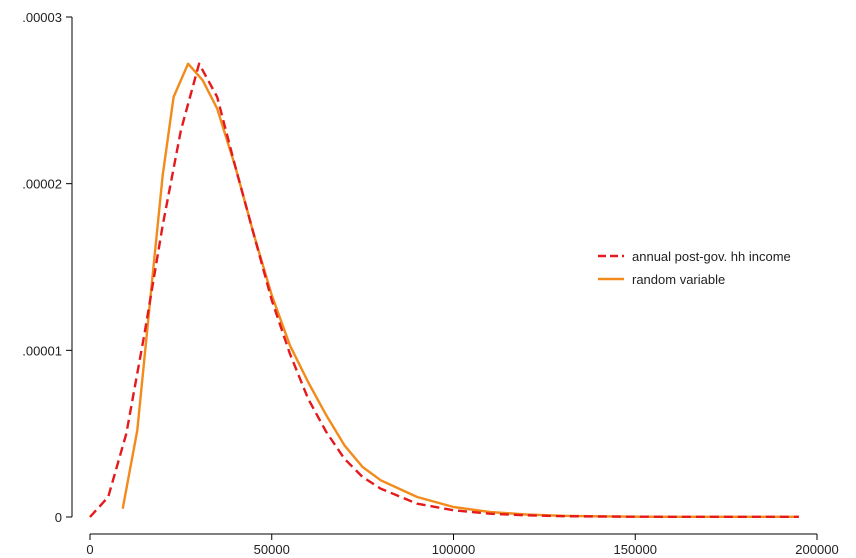 The image size is (856, 558). What do you see at coordinates (635, 549) in the screenshot?
I see `x-tick-label: 150000` at bounding box center [635, 549].